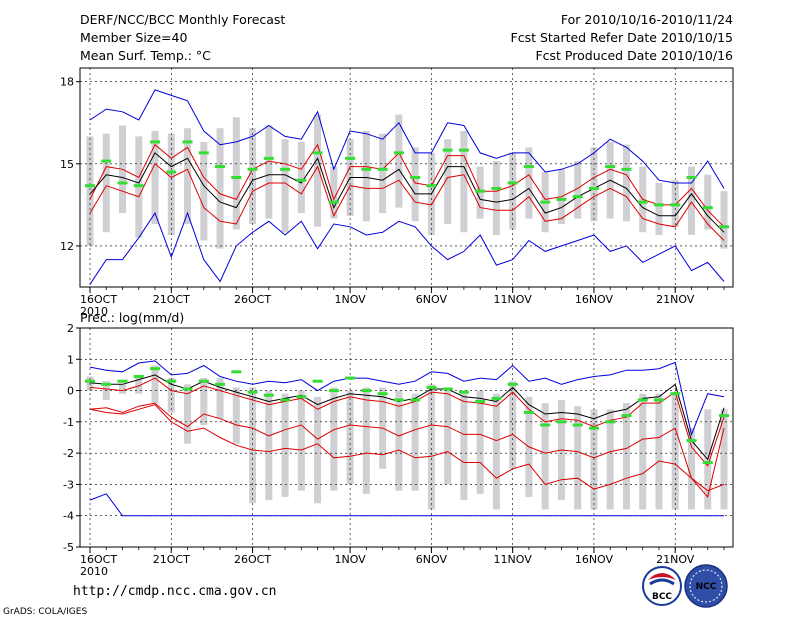 Image resolution: width=800 pixels, height=618 pixels. I want to click on bcc-logo: BCC, so click(662, 586).